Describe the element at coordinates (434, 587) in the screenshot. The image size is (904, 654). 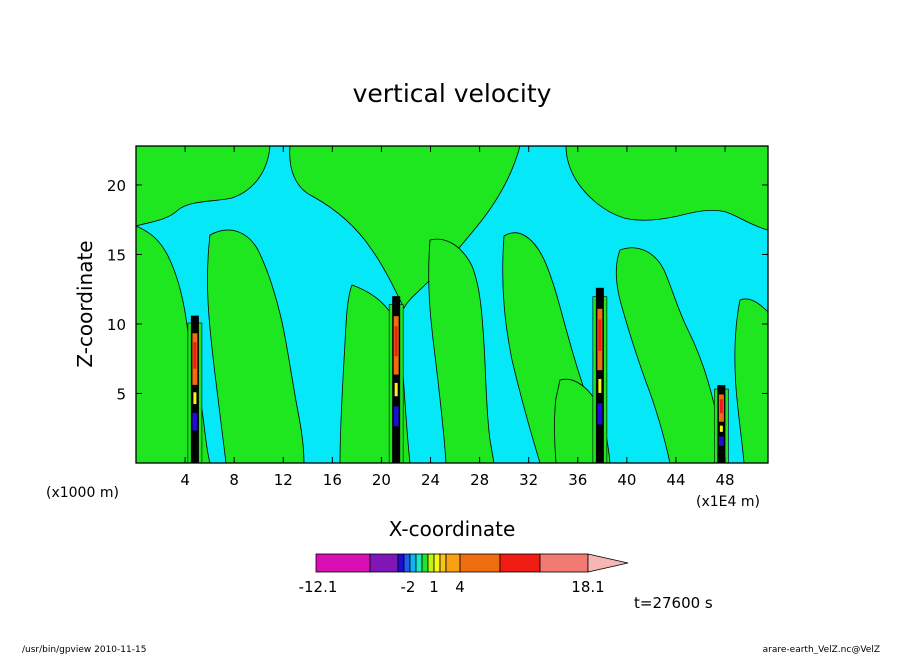
I see `colorbar-label: 1` at that location.